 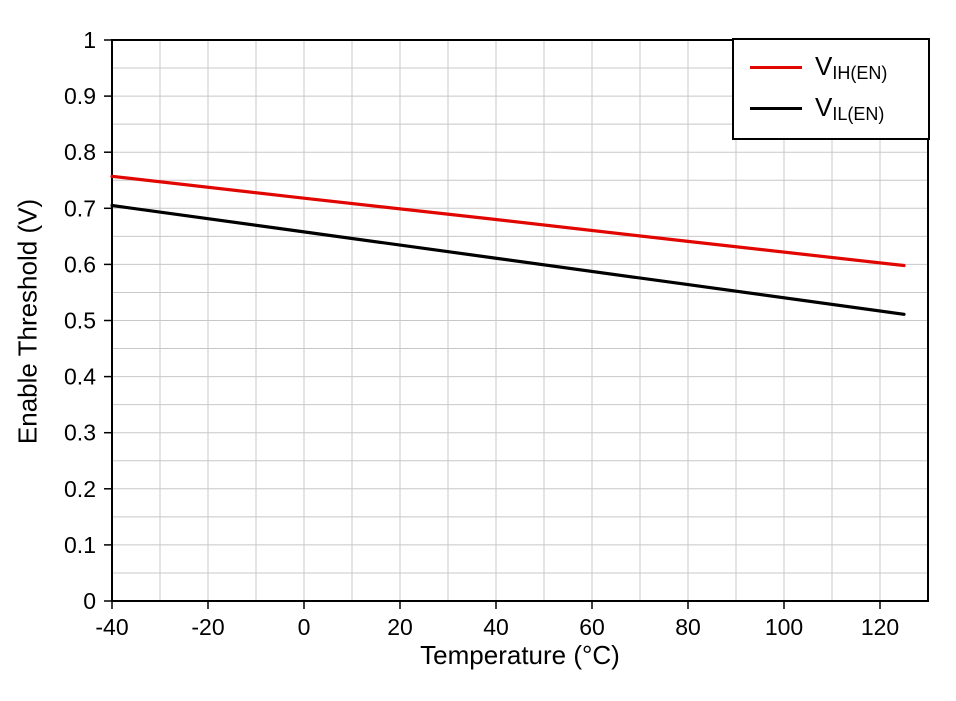 I want to click on svg-text: 0.2, so click(x=80, y=489).